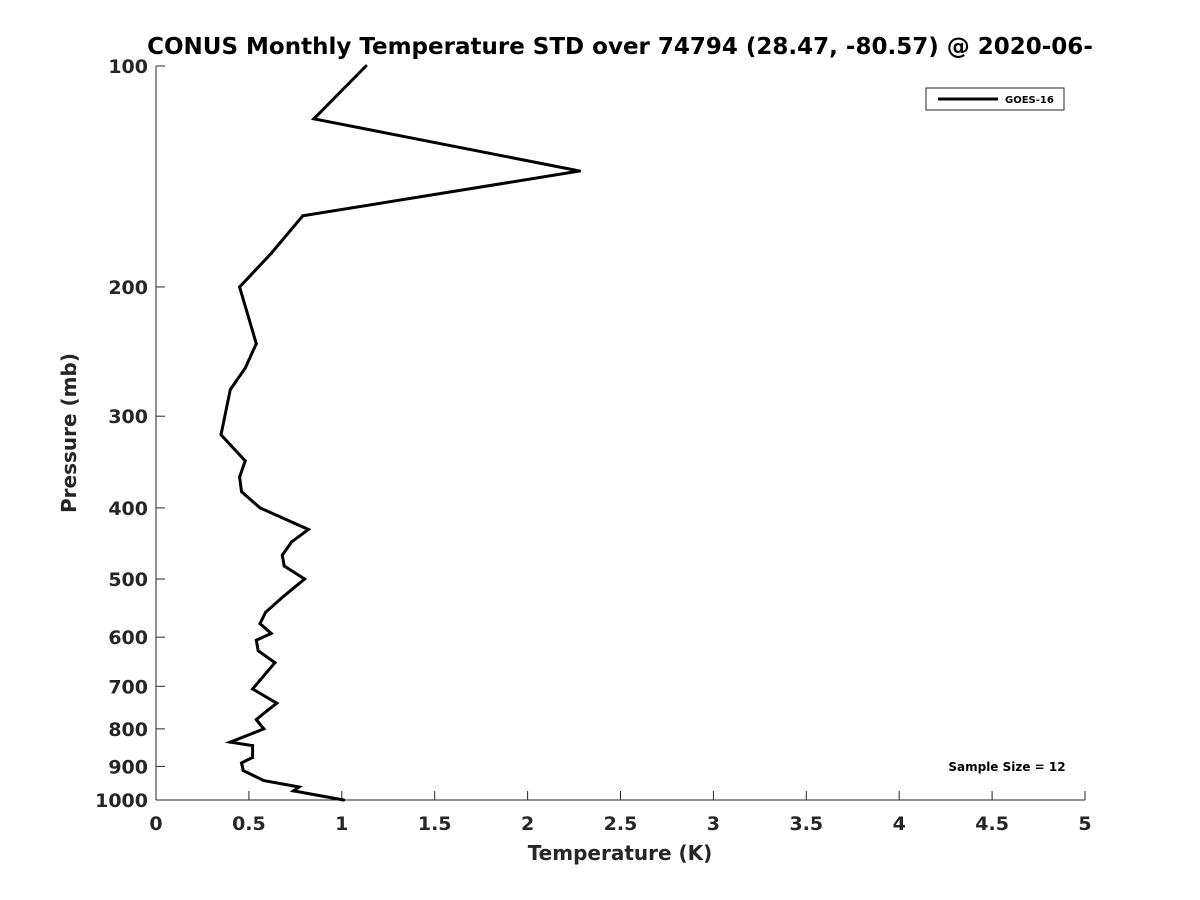  I want to click on y-tick-label: 900, so click(128, 767).